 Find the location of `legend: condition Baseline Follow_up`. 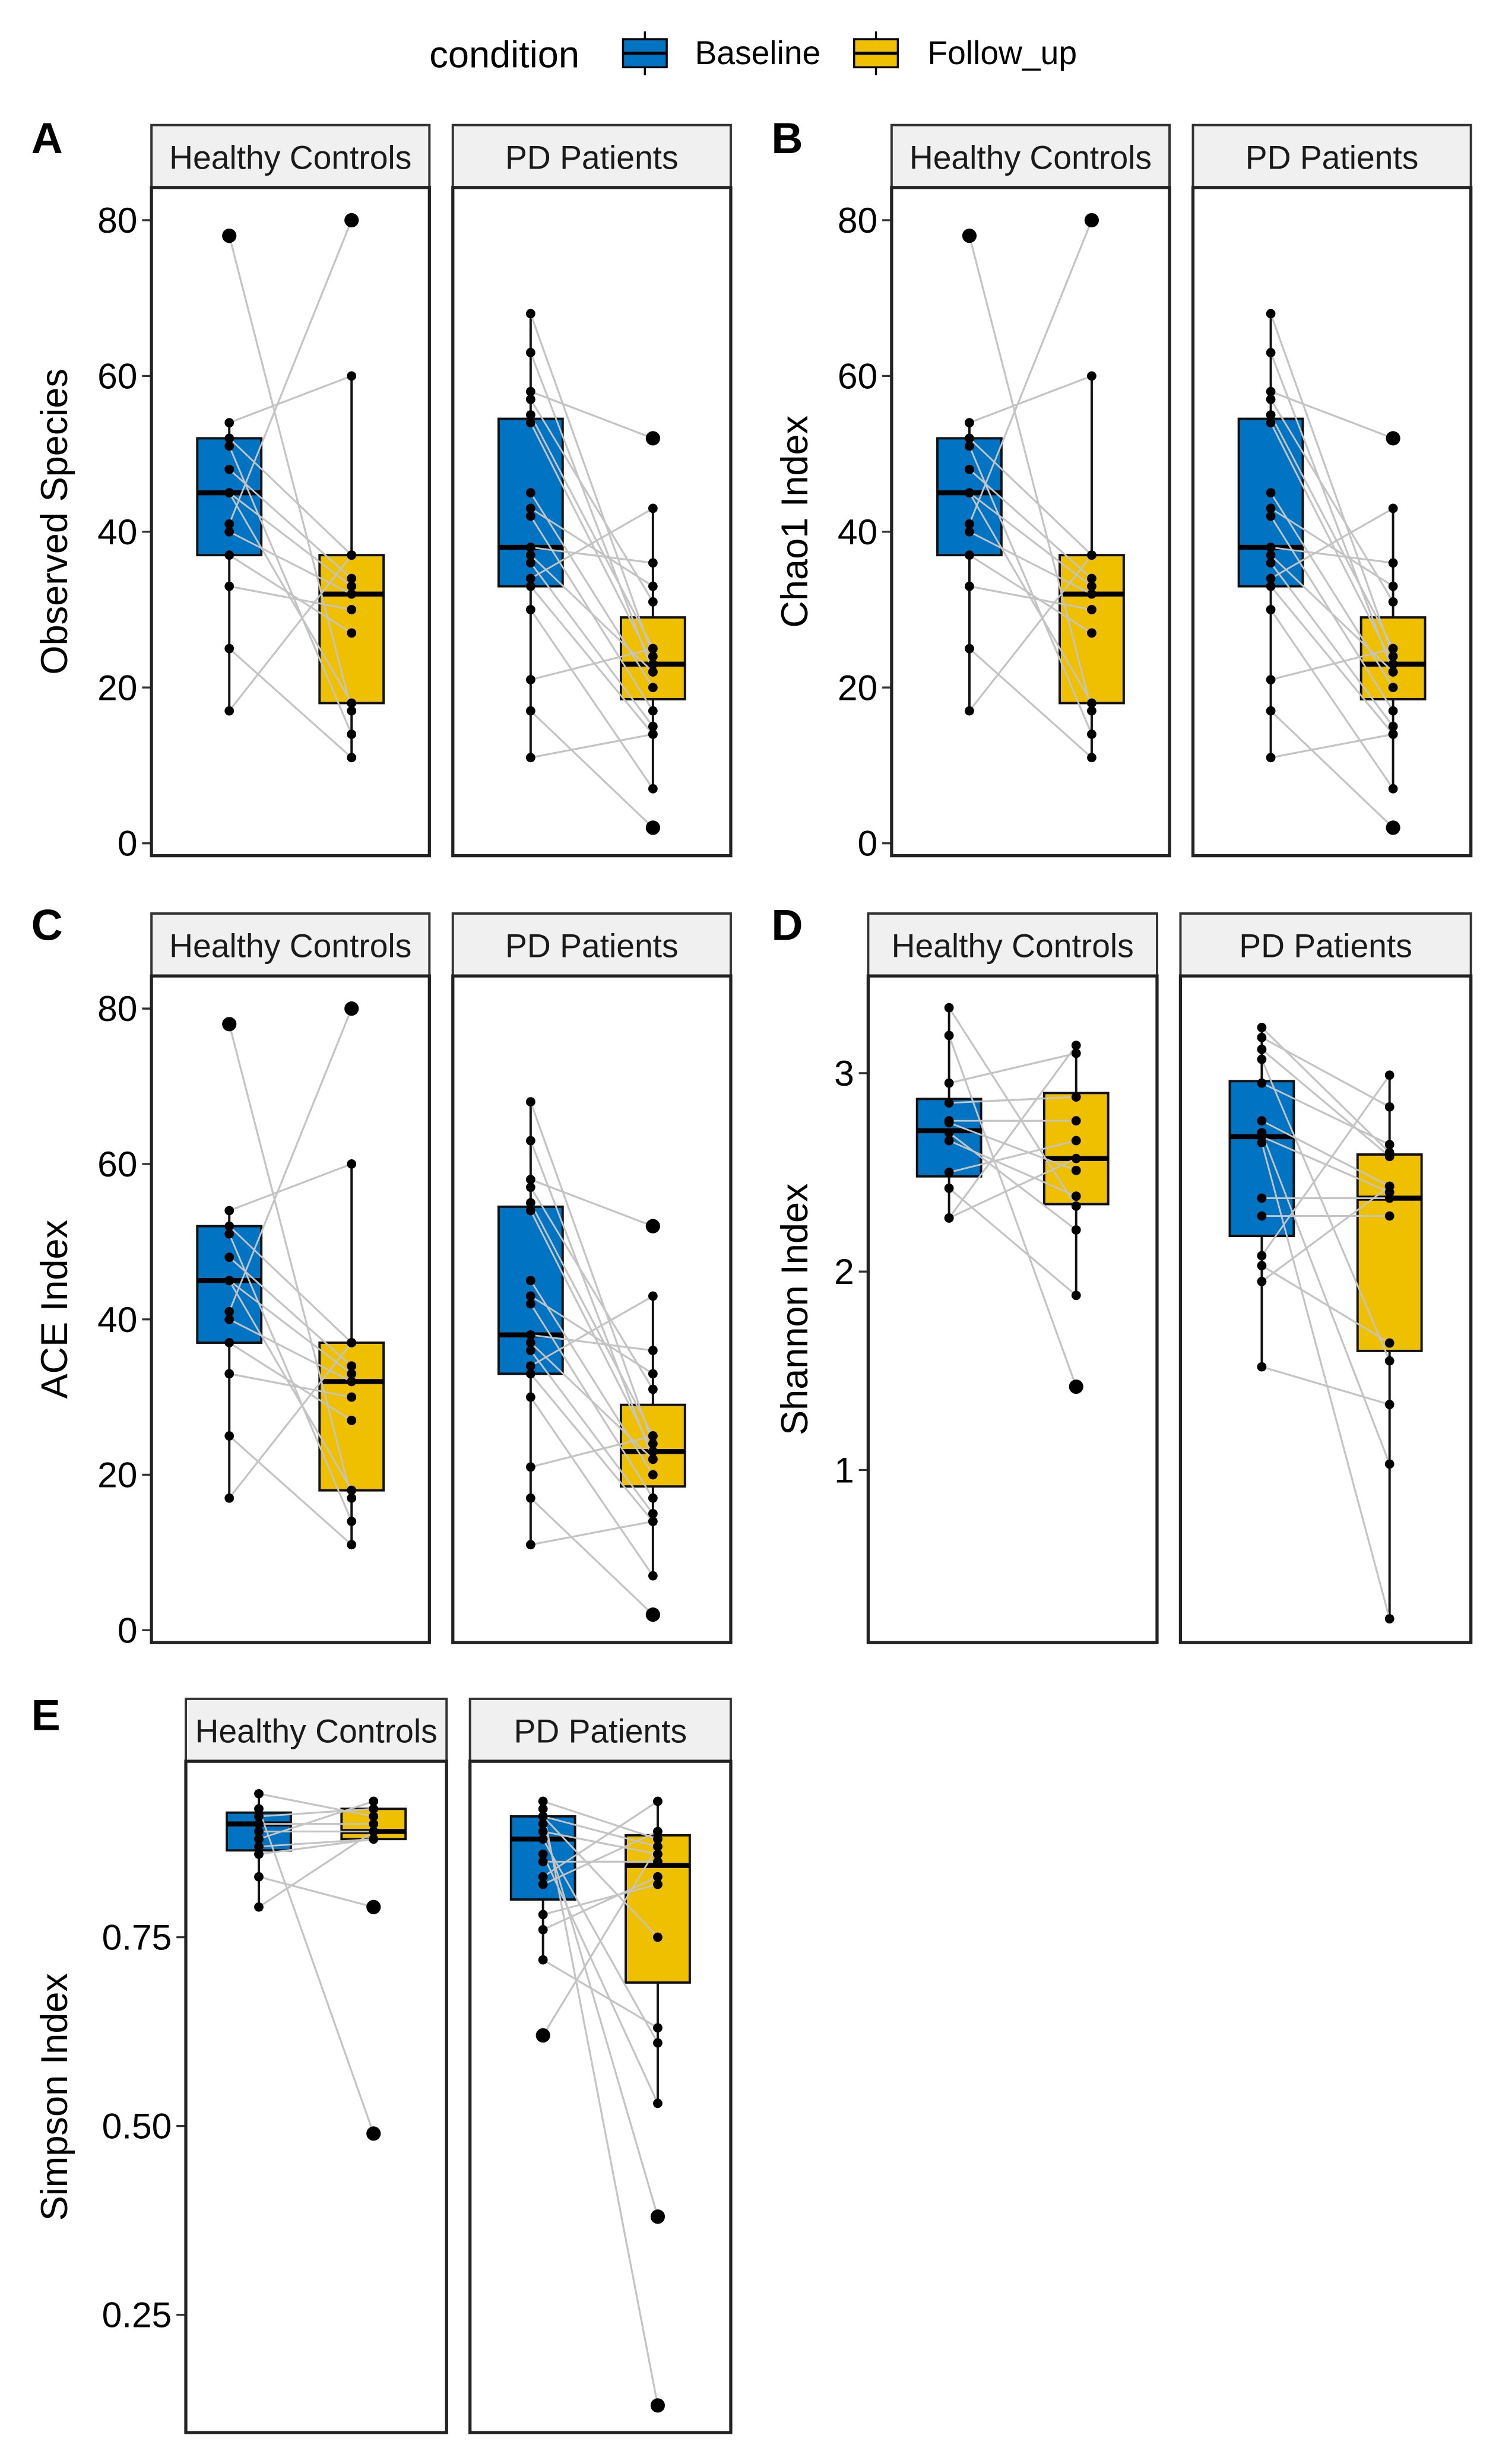

legend: condition Baseline Follow_up is located at coordinates (753, 53).